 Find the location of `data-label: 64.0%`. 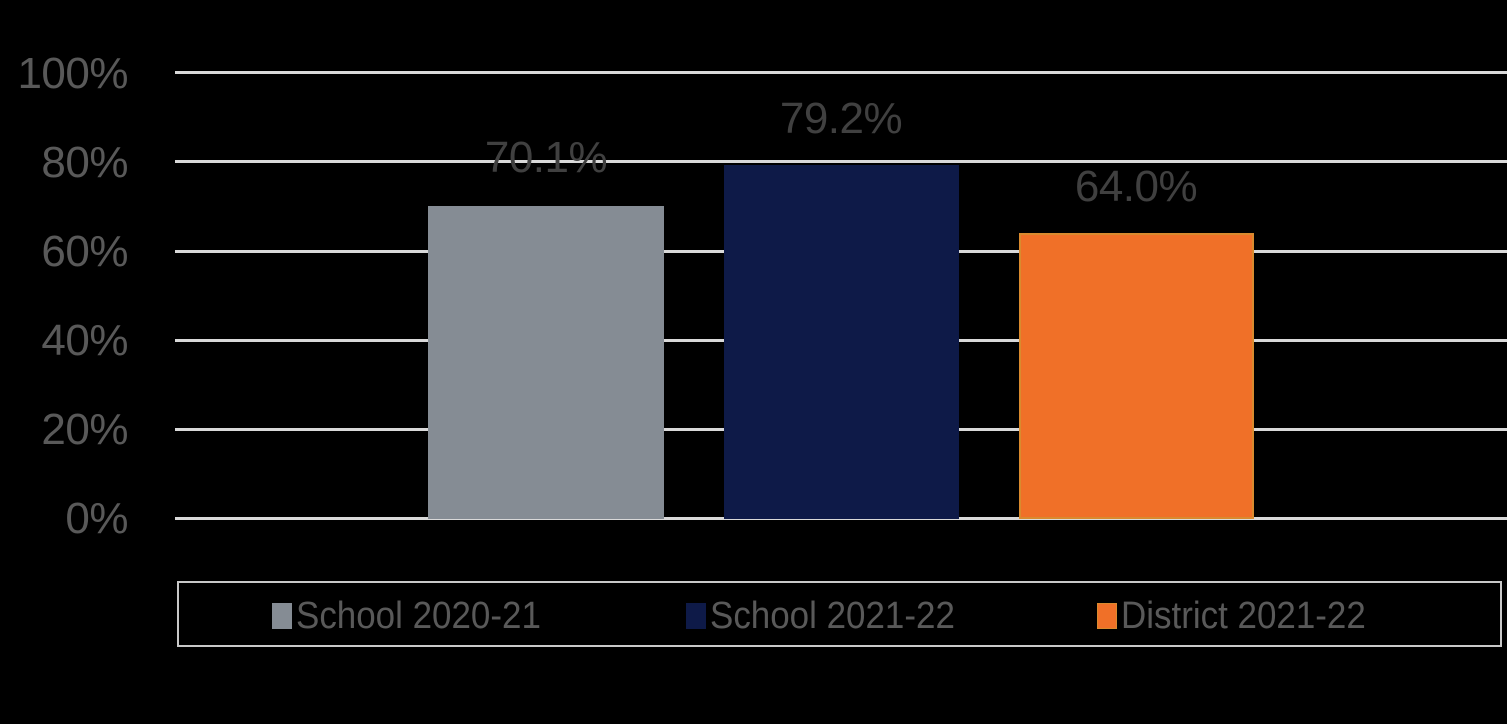

data-label: 64.0% is located at coordinates (1136, 186).